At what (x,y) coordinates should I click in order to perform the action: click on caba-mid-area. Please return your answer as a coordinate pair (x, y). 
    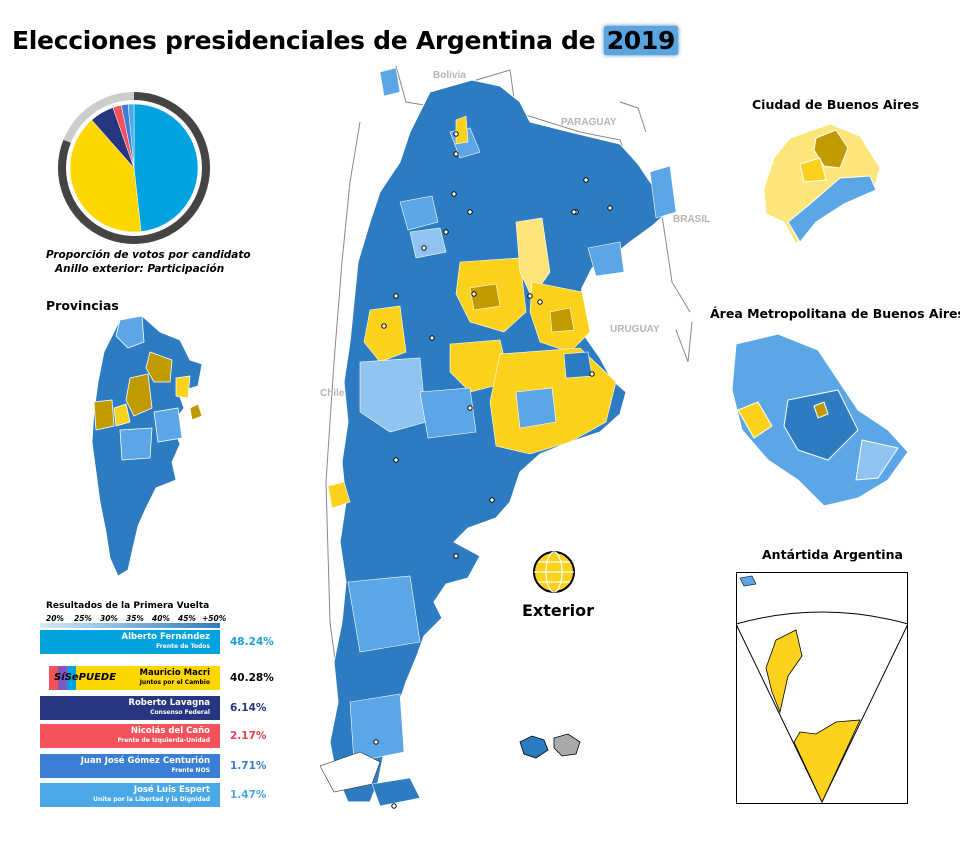
    Looking at the image, I should click on (813, 170).